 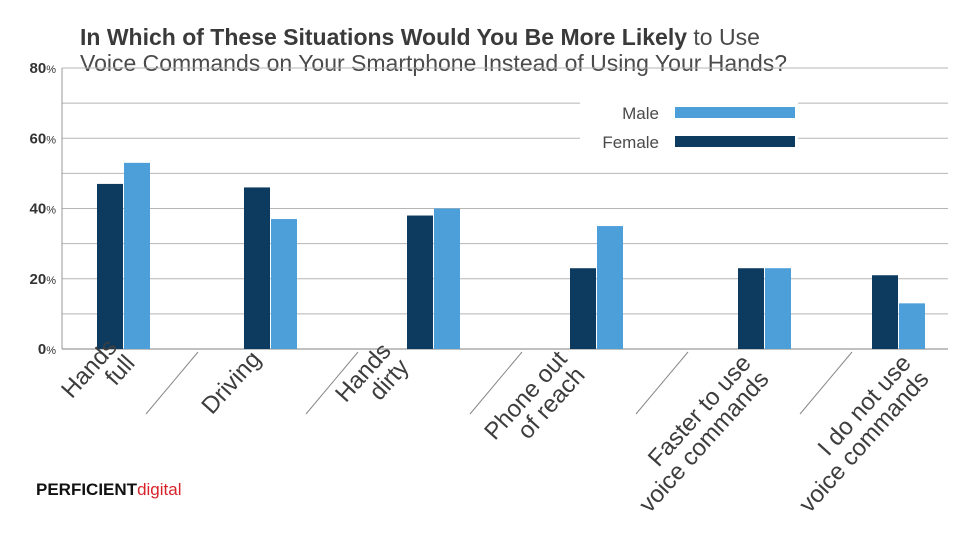 What do you see at coordinates (38, 68) in the screenshot?
I see `y-tick-number: 80` at bounding box center [38, 68].